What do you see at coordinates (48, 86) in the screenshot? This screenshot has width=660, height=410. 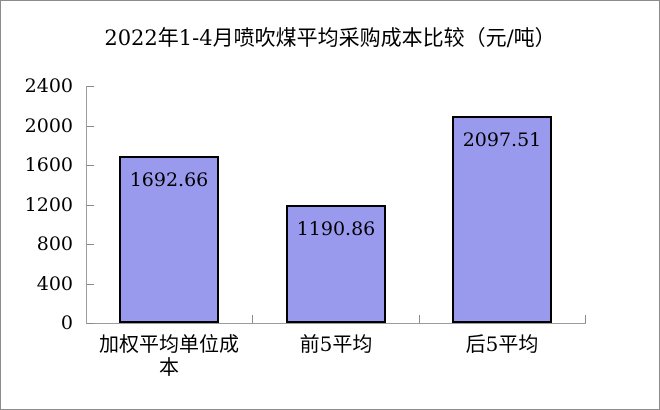 I see `y-axis-tick-label: 2400` at bounding box center [48, 86].